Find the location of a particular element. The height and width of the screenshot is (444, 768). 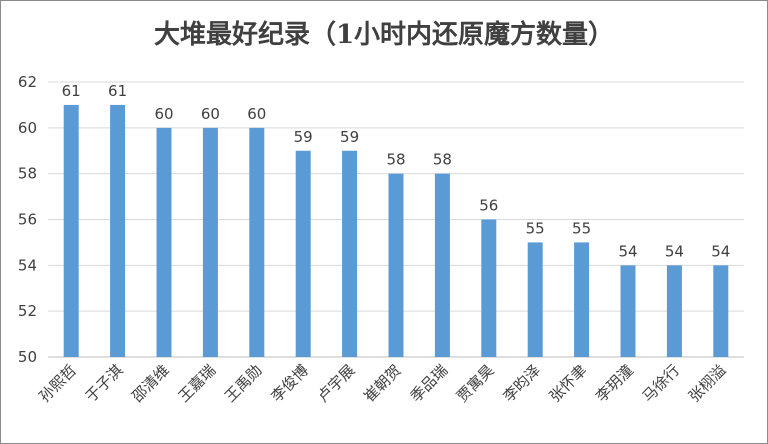

x-tick-label: 李玥潼 is located at coordinates (614, 383).